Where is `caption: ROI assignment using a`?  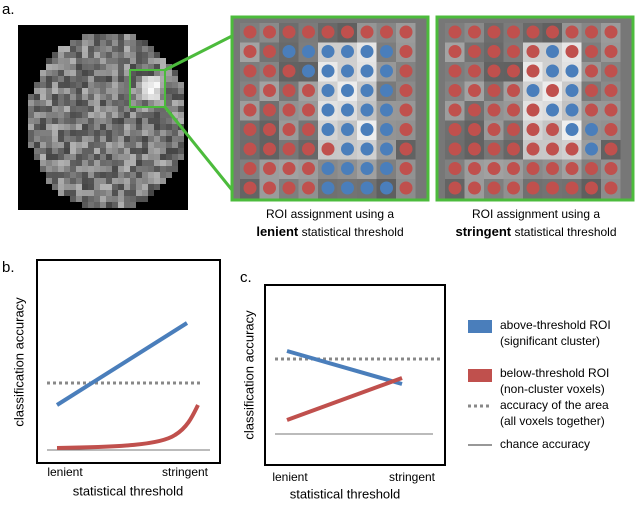 caption: ROI assignment using a is located at coordinates (536, 214).